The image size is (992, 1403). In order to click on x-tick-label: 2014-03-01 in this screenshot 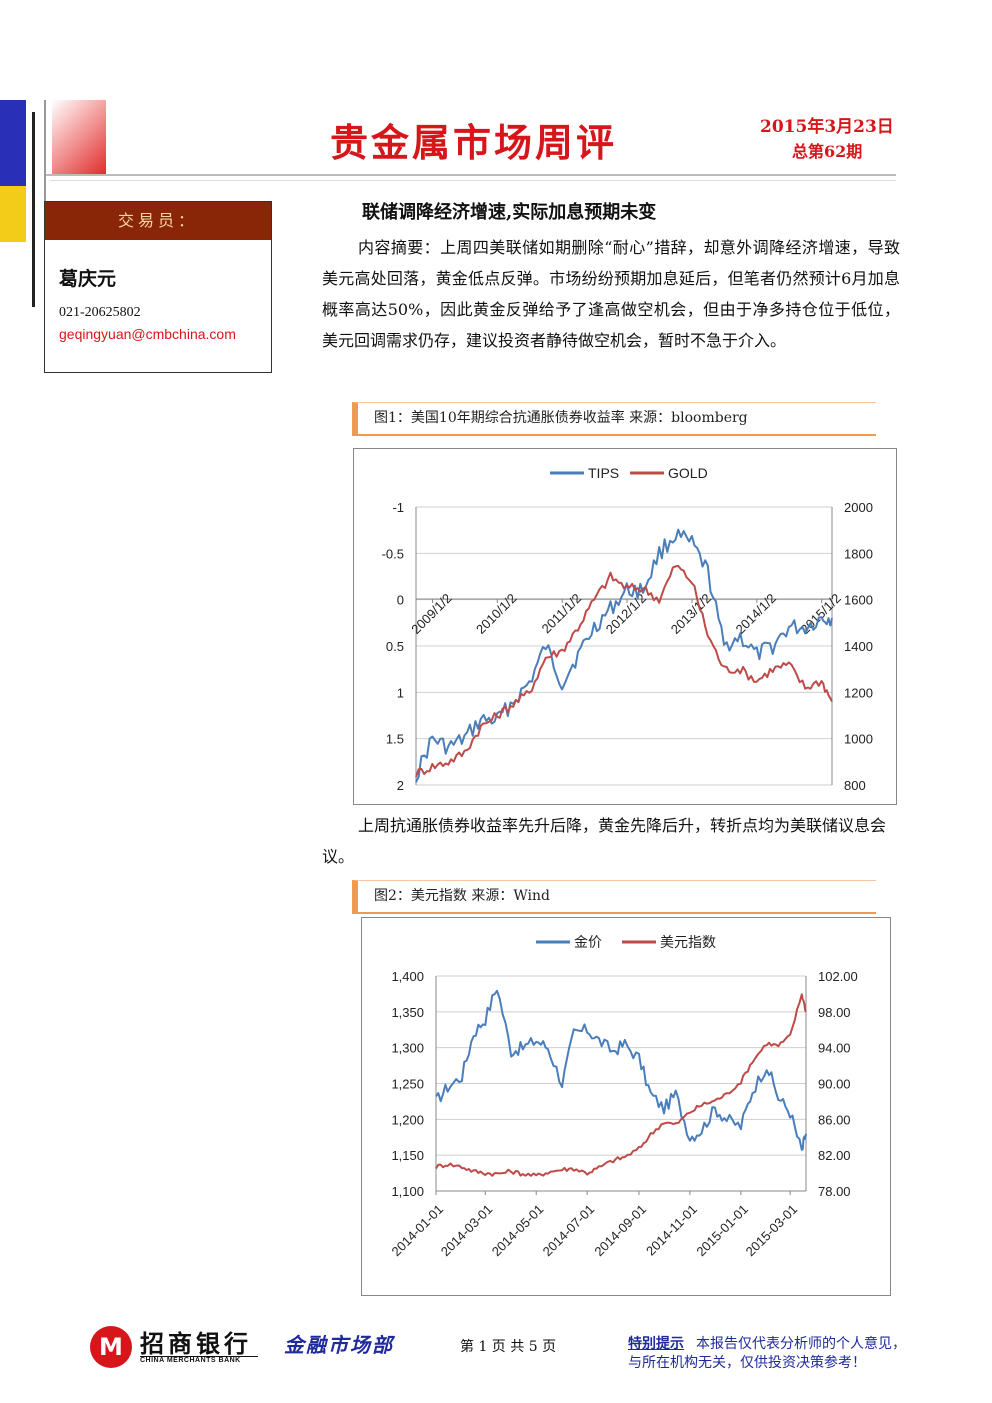, I will do `click(467, 1231)`.